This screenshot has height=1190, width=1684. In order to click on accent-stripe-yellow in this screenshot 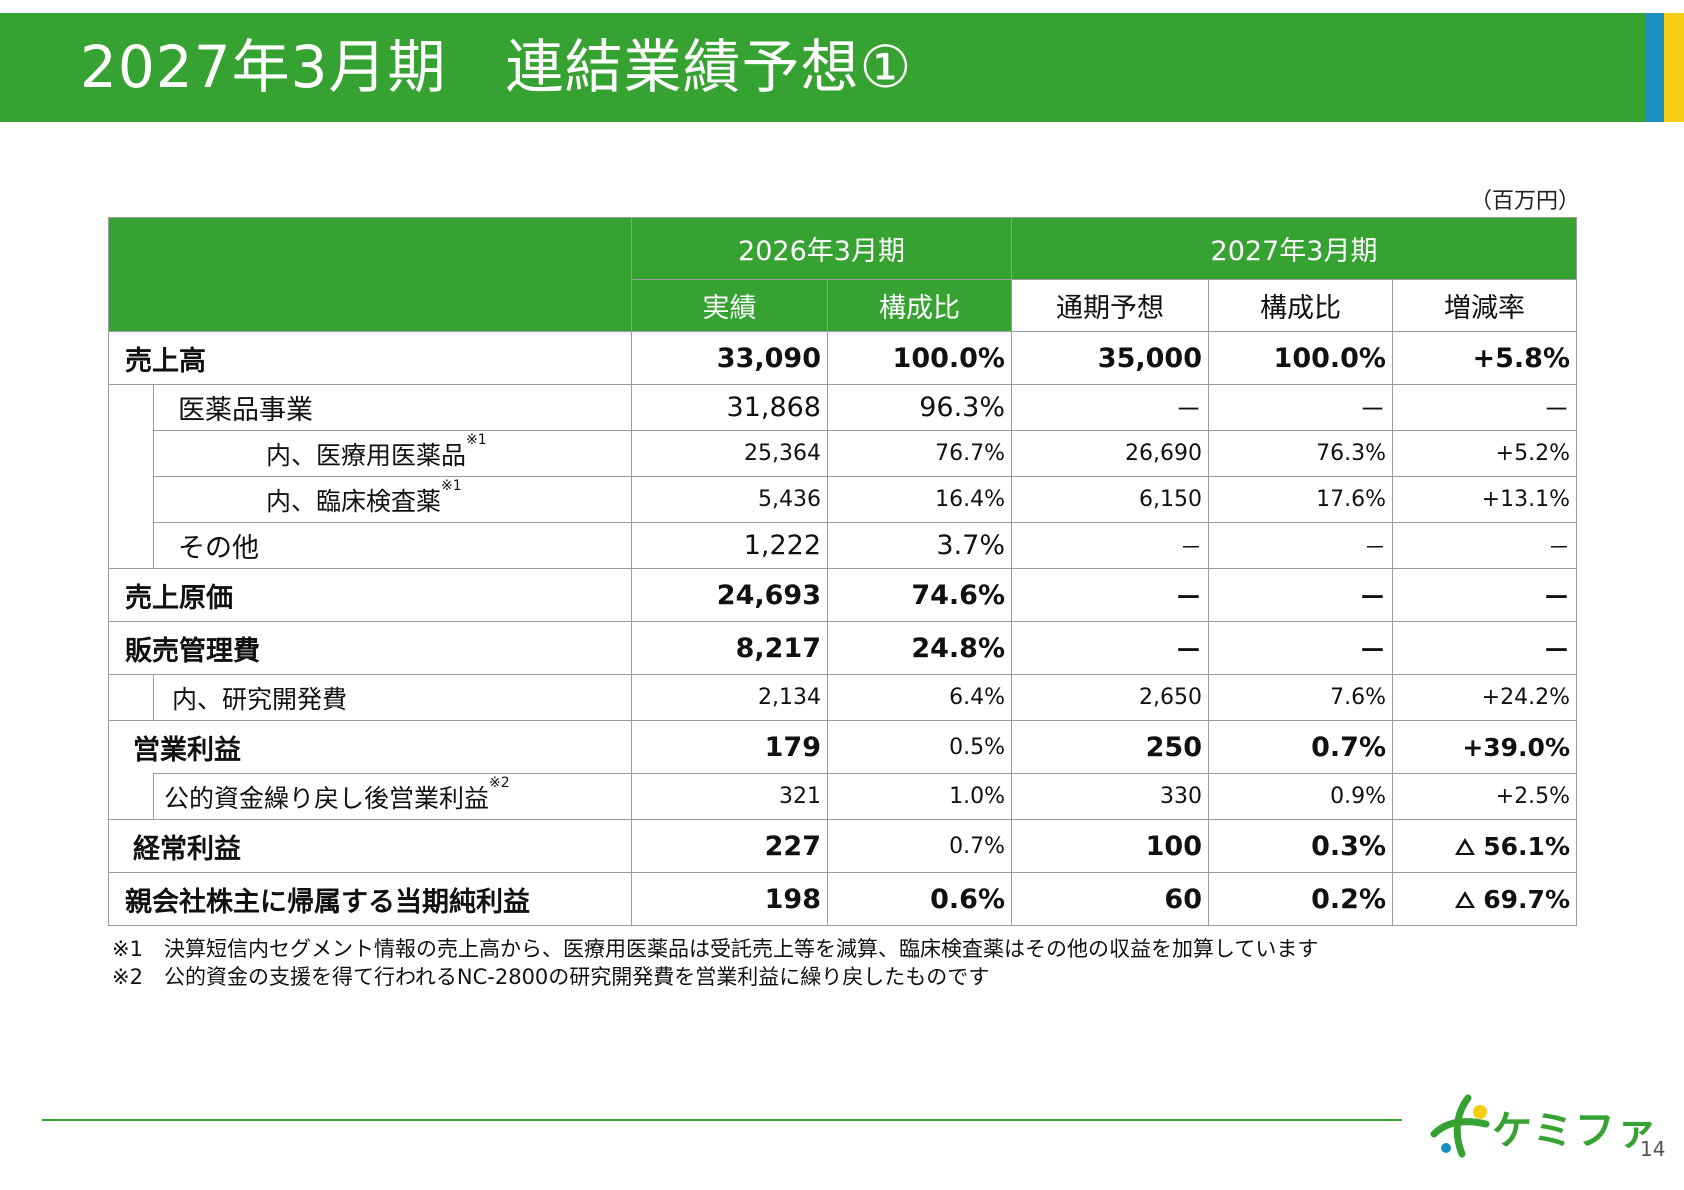, I will do `click(1674, 67)`.